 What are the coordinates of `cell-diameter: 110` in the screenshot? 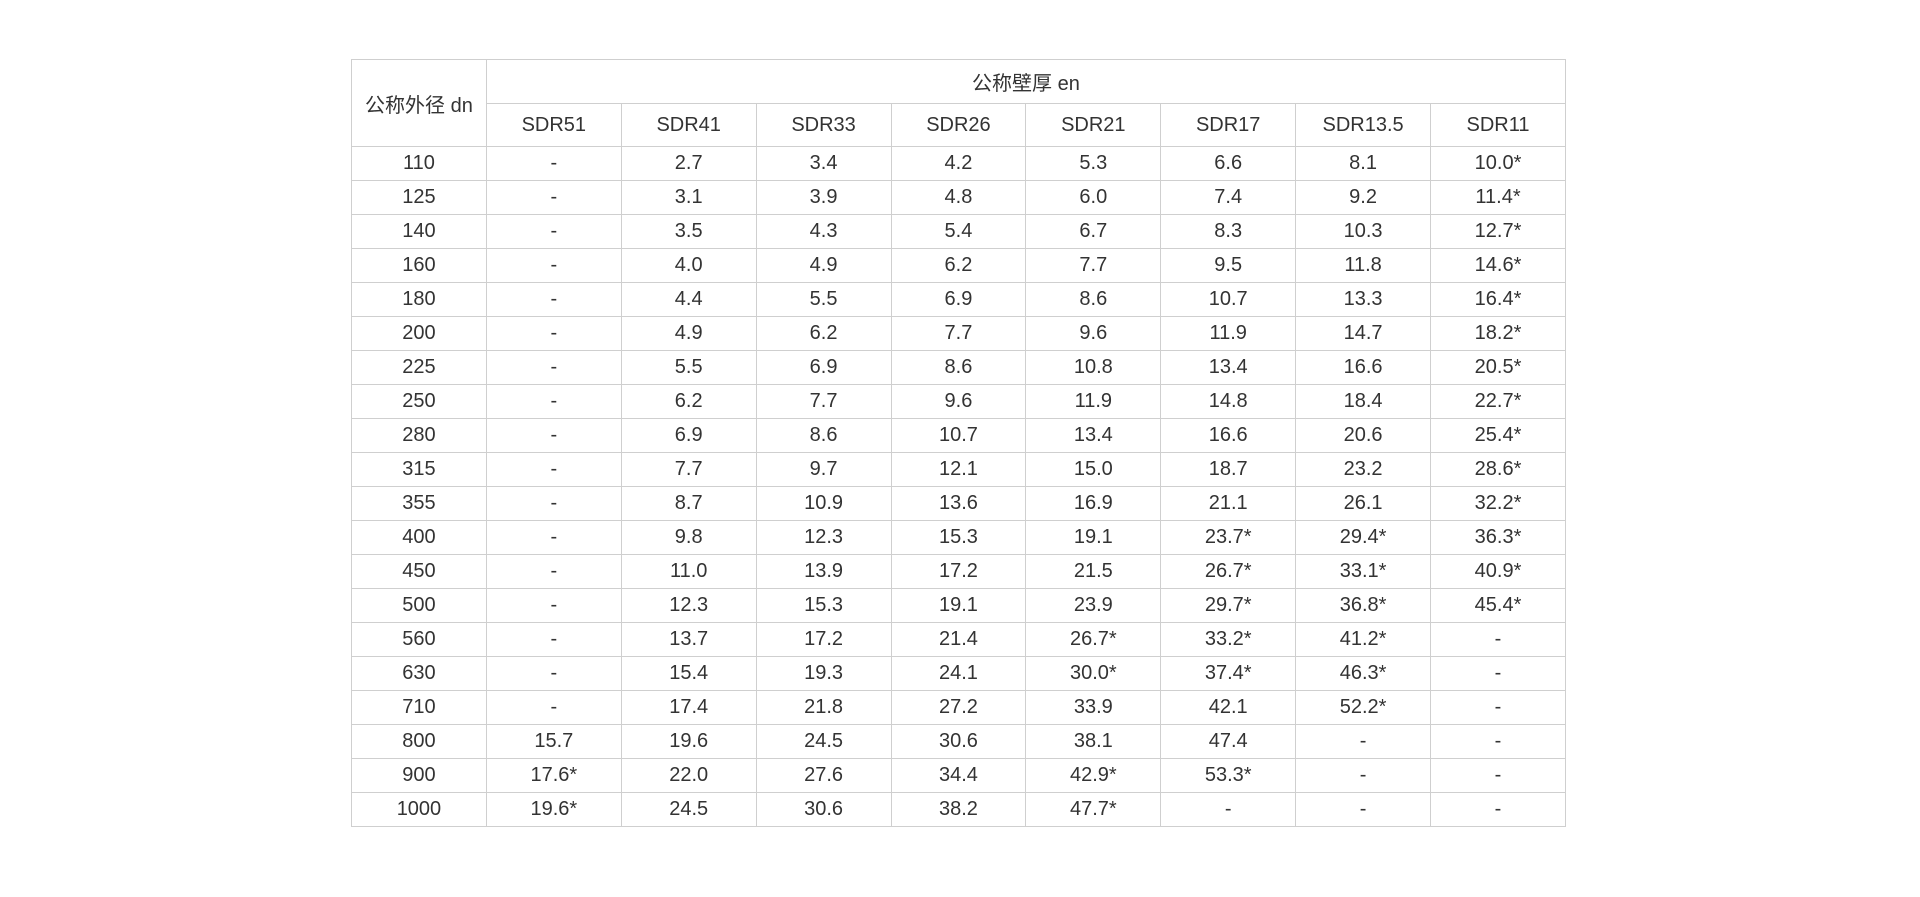 It's located at (419, 163).